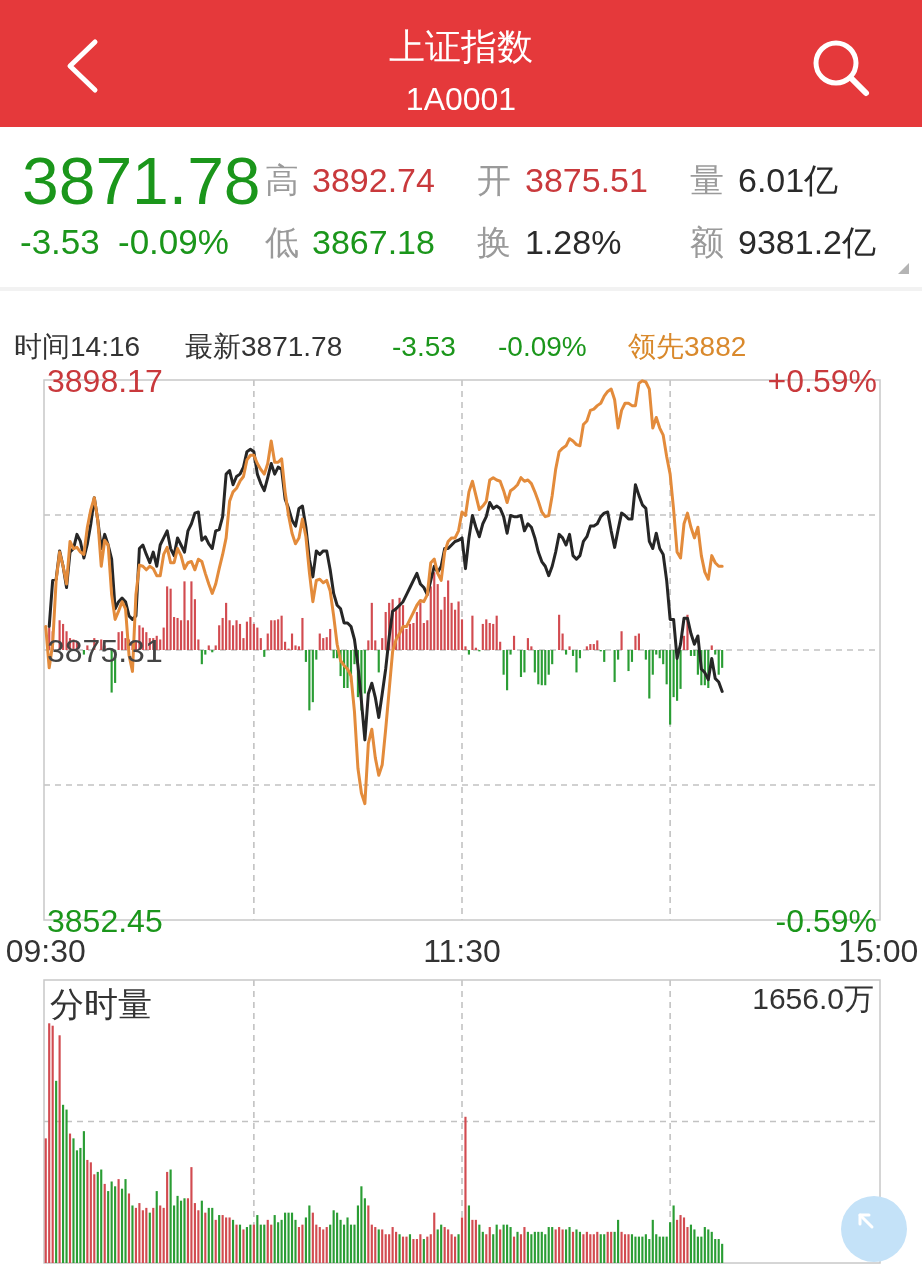 The width and height of the screenshot is (922, 1276). Describe the element at coordinates (494, 180) in the screenshot. I see `text: 开` at that location.